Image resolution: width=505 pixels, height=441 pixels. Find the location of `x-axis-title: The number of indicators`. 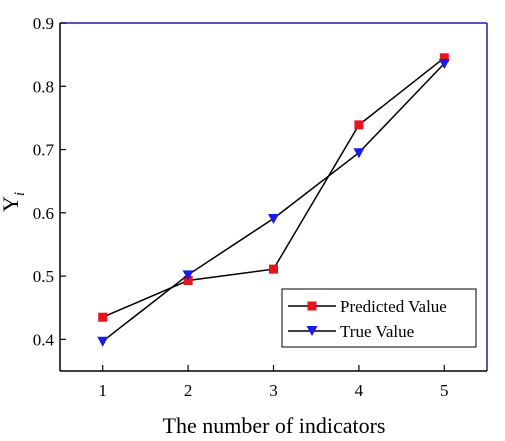

x-axis-title: The number of indicators is located at coordinates (274, 425).